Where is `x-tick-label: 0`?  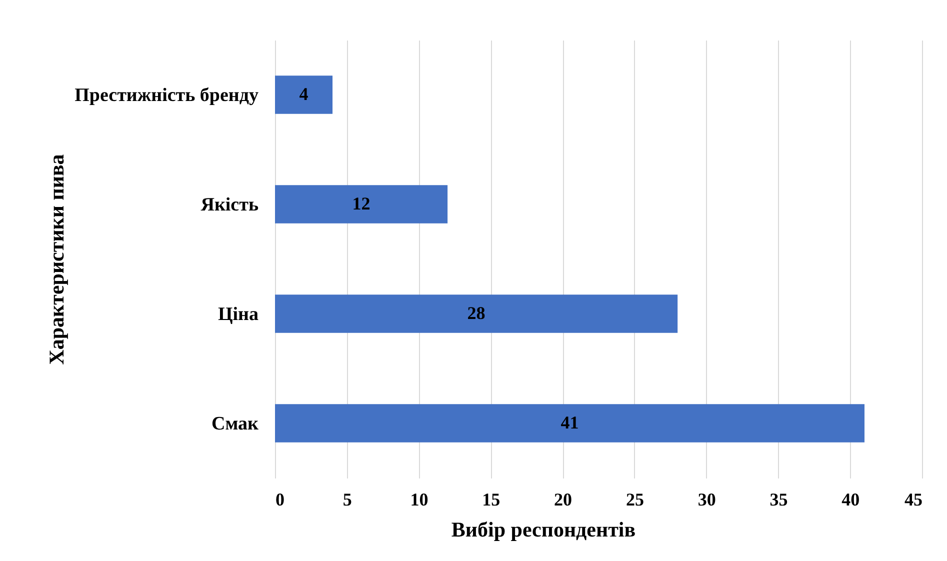
x-tick-label: 0 is located at coordinates (280, 500).